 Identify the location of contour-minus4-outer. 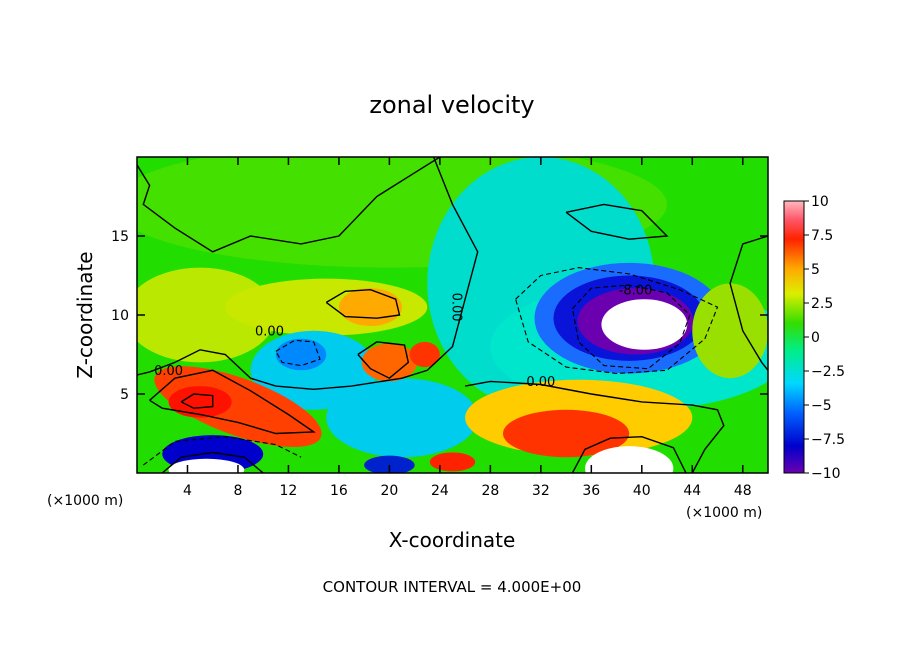
(617, 321).